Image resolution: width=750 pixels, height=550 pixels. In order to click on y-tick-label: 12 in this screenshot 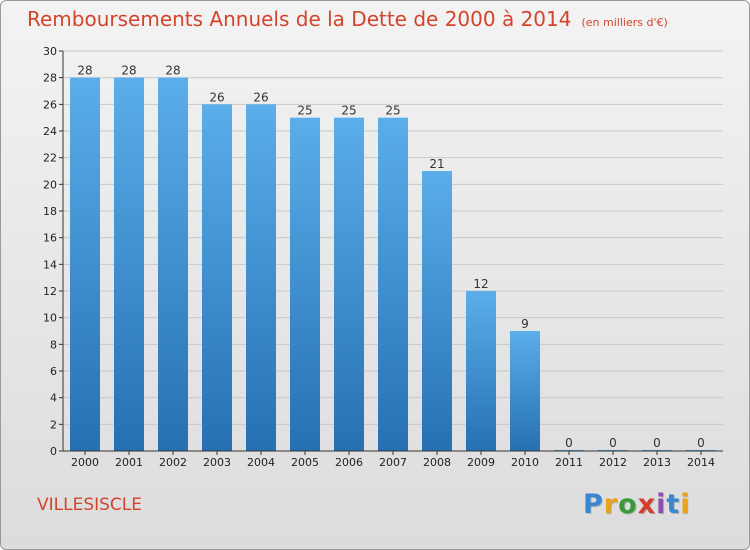, I will do `click(50, 291)`.